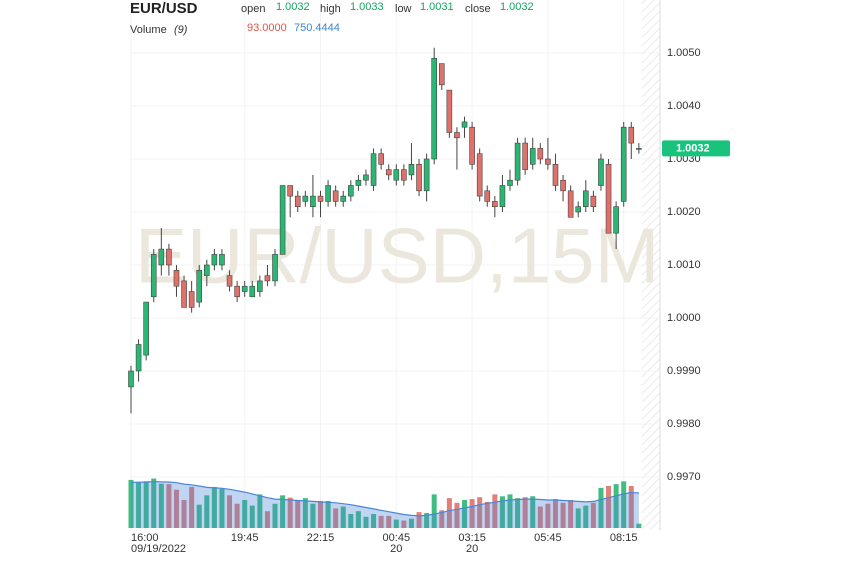 This screenshot has width=844, height=563. What do you see at coordinates (684, 265) in the screenshot?
I see `y-tick-label: 1.0010` at bounding box center [684, 265].